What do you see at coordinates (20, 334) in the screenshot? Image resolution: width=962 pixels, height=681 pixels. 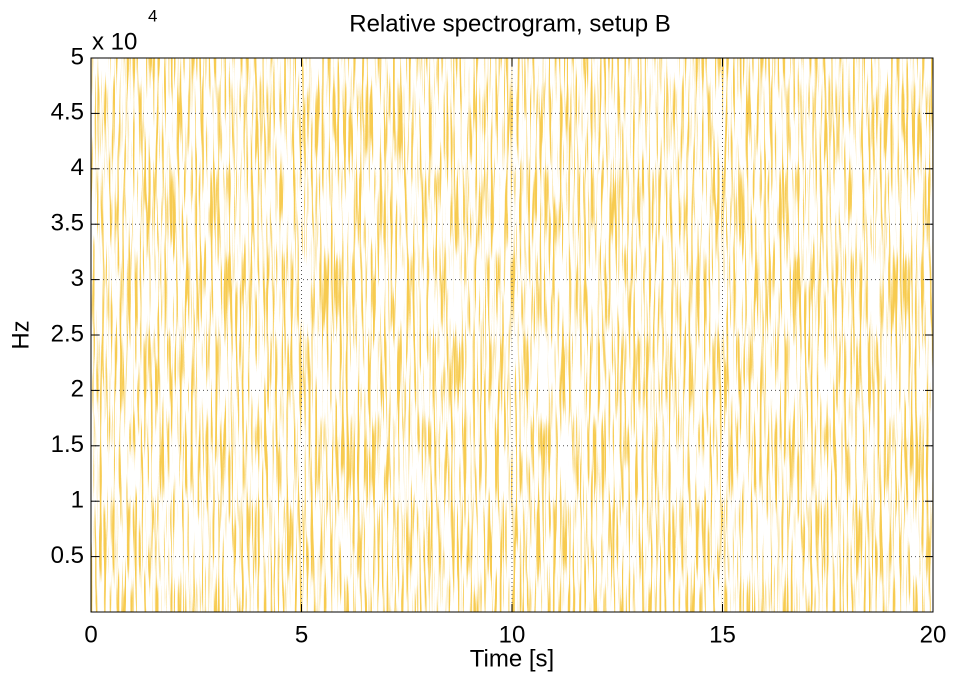 I see `y-axis-label: Hz` at bounding box center [20, 334].